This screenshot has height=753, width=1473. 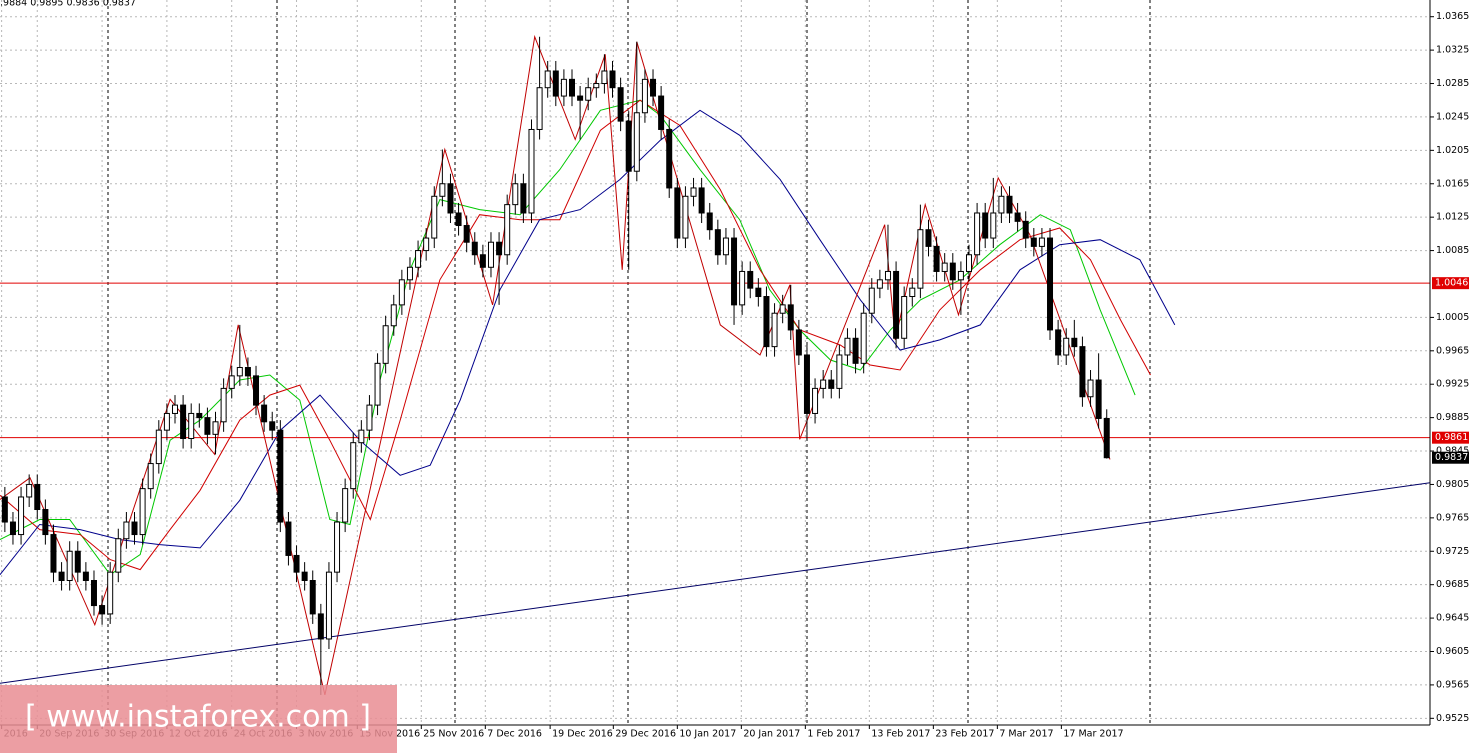 I want to click on x-tick-label: 20 Jan 2017, so click(x=771, y=734).